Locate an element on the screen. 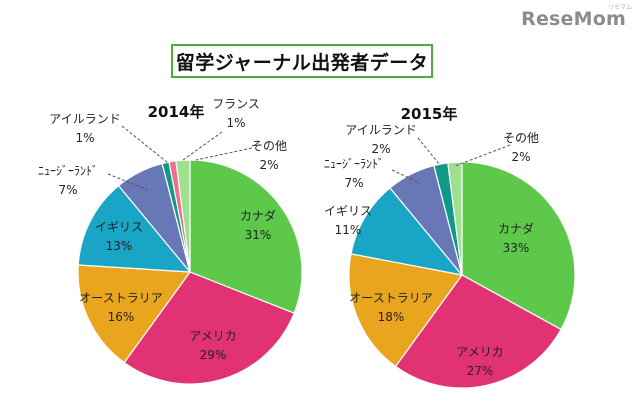 Image resolution: width=640 pixels, height=410 pixels. chart-title: 留学ジャーナル出発者データ is located at coordinates (302, 62).